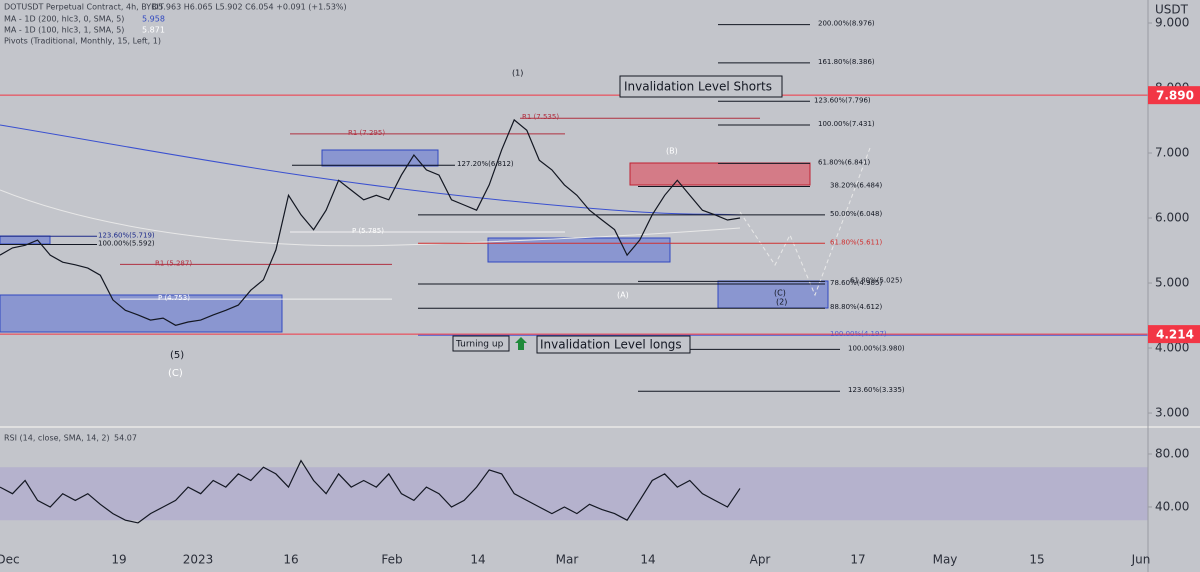  Describe the element at coordinates (856, 186) in the screenshot. I see `level-label: 38.20%(6.484)` at that location.